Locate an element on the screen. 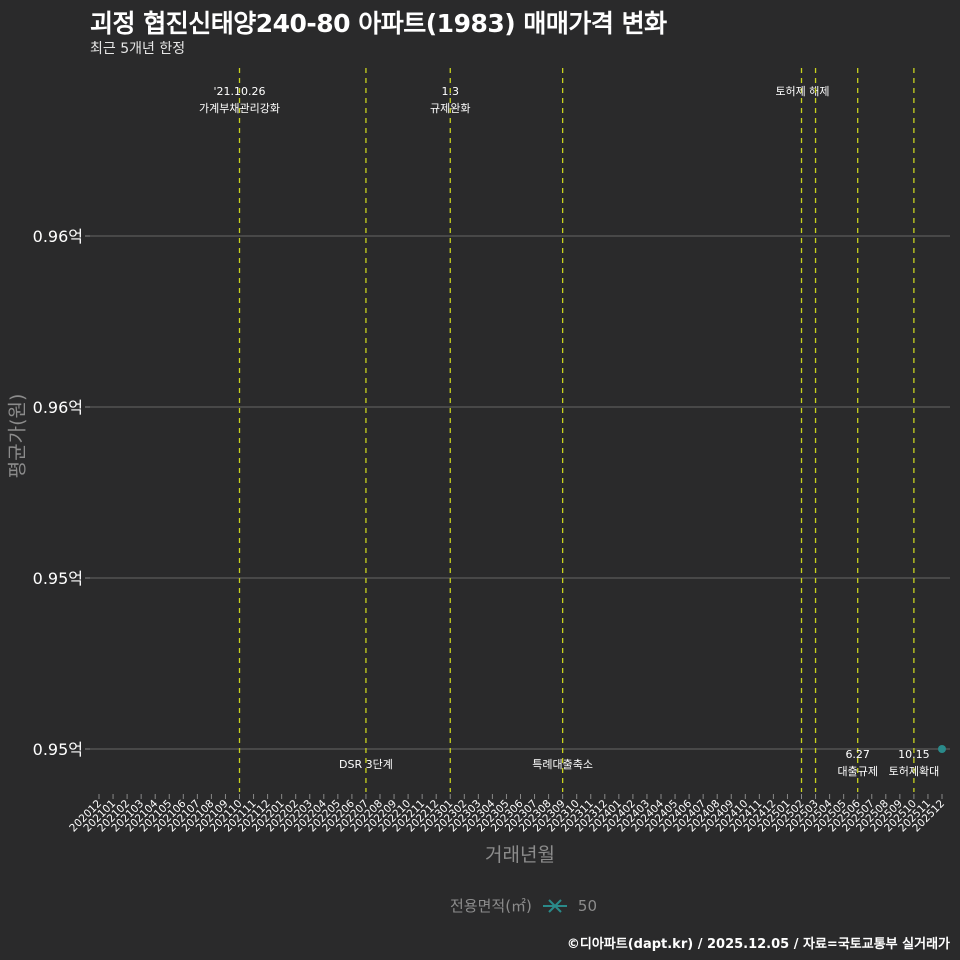 This screenshot has height=960, width=960. event-date-label: 1.3 is located at coordinates (451, 91).